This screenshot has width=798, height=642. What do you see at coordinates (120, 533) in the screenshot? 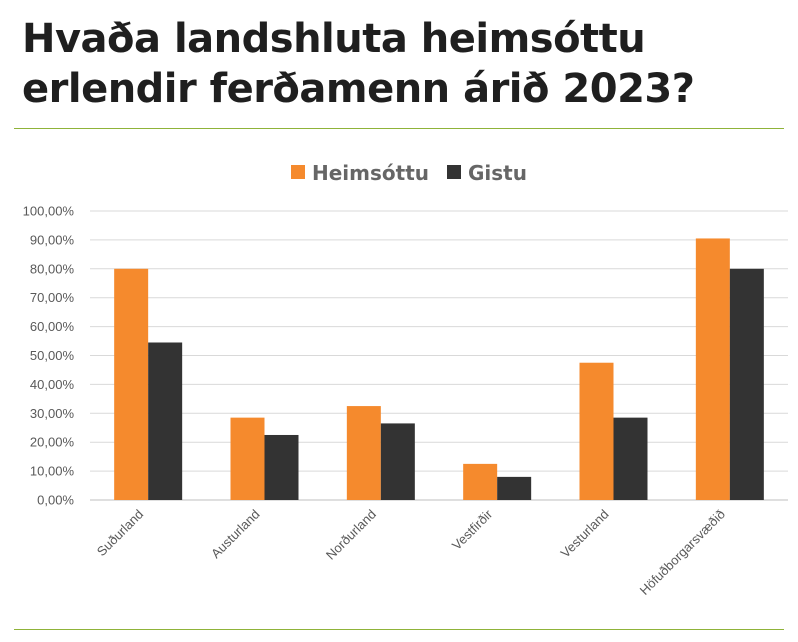
I see `x-tick-label: Suðurland` at bounding box center [120, 533].